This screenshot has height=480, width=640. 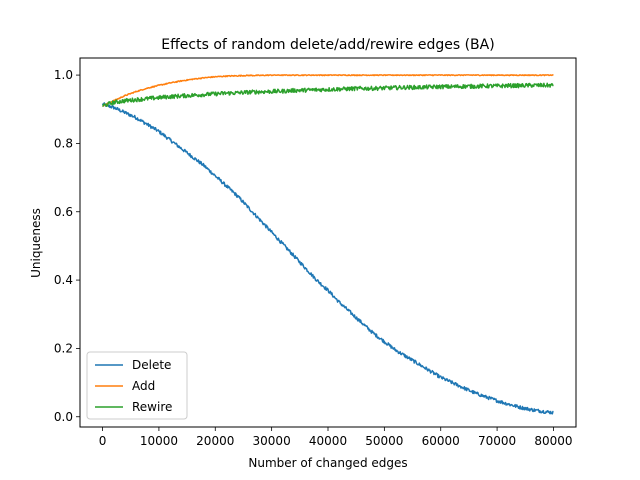 What do you see at coordinates (63, 143) in the screenshot?
I see `y-tick-label: 0.8` at bounding box center [63, 143].